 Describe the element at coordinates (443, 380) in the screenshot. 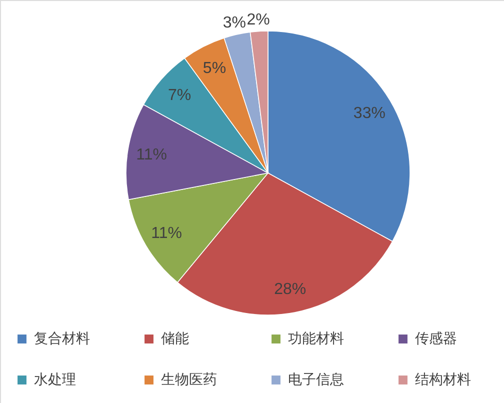

I see `legend-label: 结构材料` at that location.